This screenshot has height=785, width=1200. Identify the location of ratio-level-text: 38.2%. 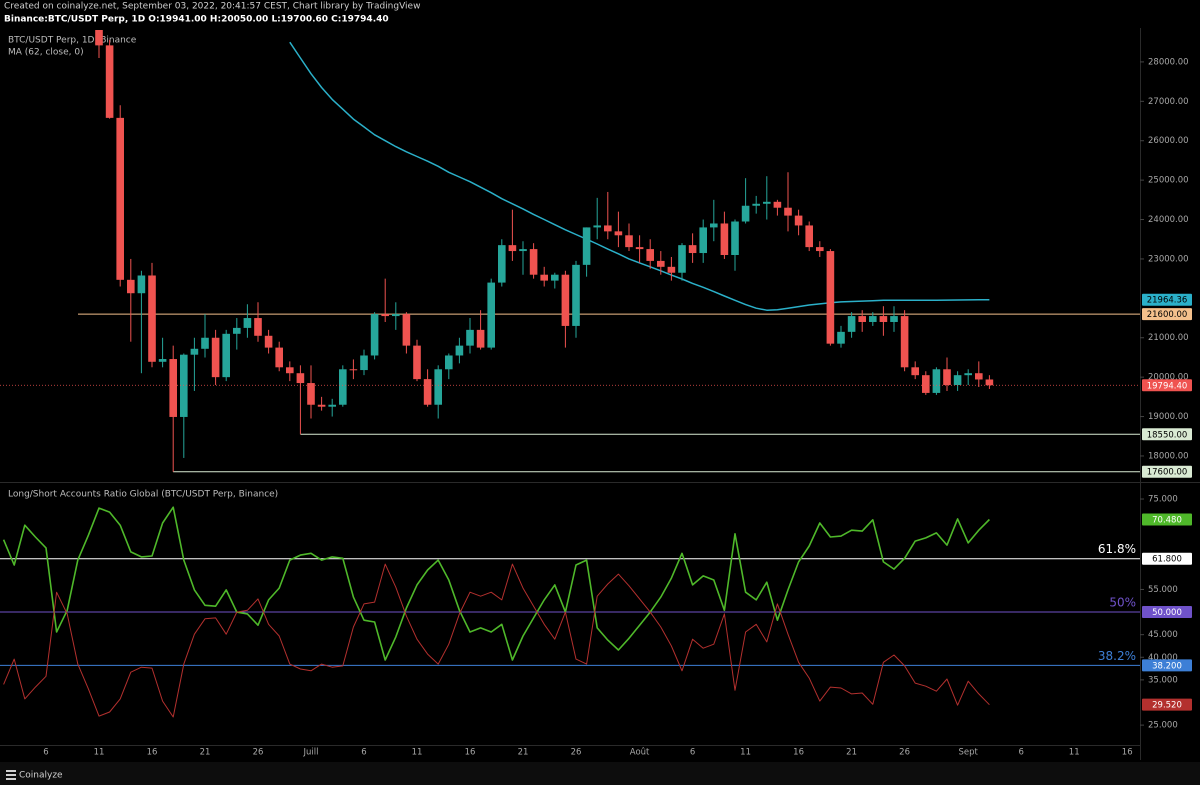
(1117, 656).